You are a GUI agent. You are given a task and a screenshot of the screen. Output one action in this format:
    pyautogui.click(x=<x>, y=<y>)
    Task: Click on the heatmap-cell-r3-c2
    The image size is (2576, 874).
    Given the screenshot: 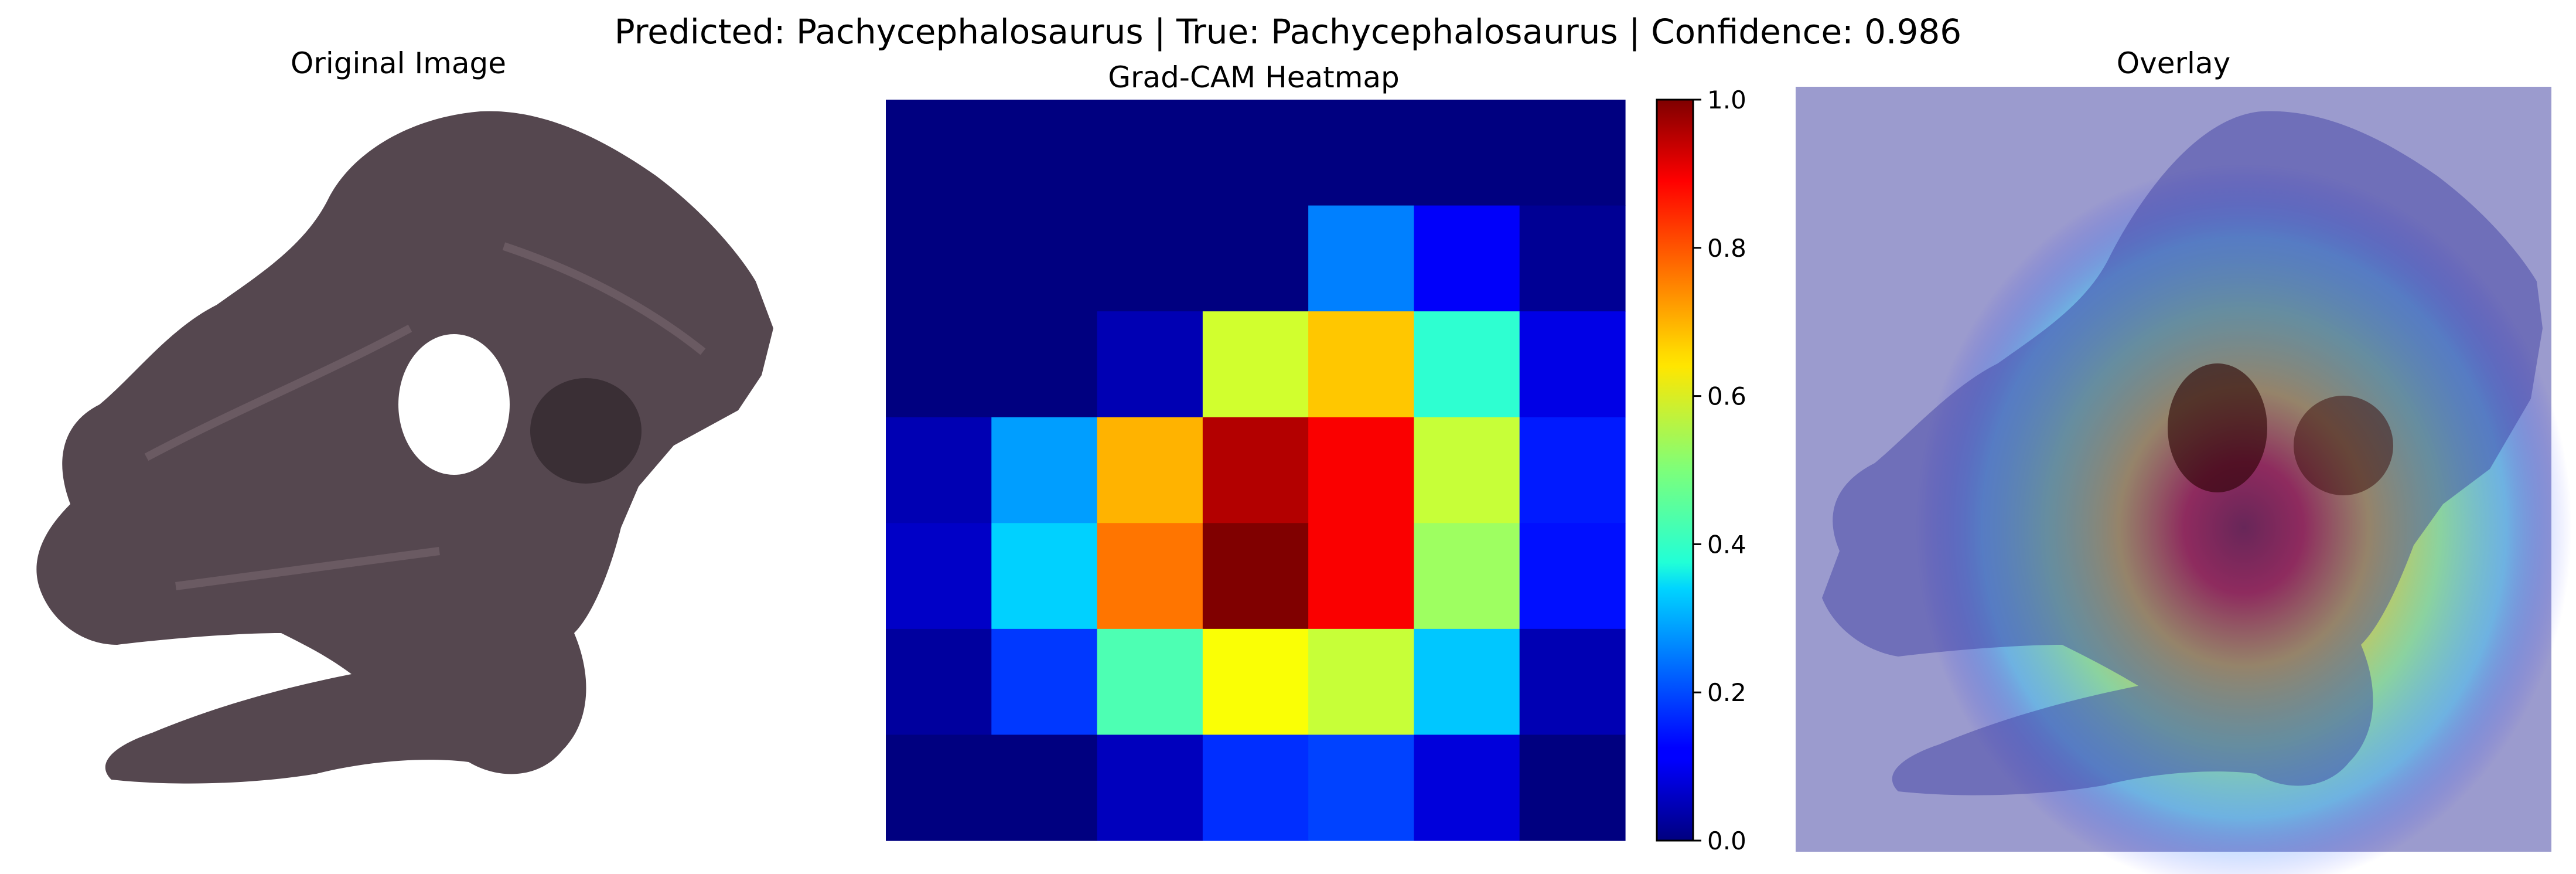 What is the action you would take?
    pyautogui.click(x=1150, y=470)
    